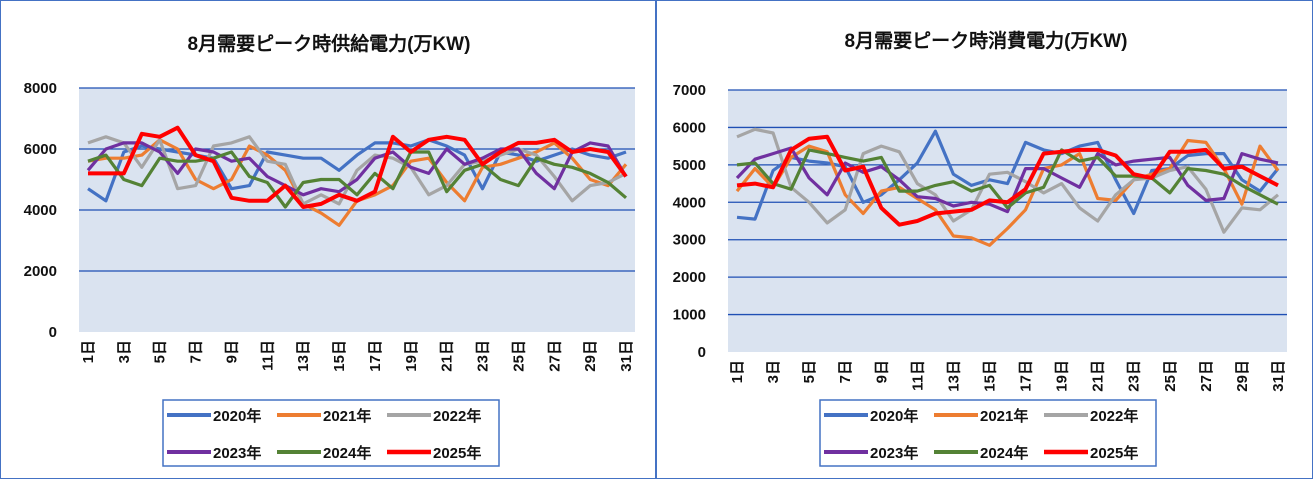  I want to click on series-line-2020年, so click(1008, 175).